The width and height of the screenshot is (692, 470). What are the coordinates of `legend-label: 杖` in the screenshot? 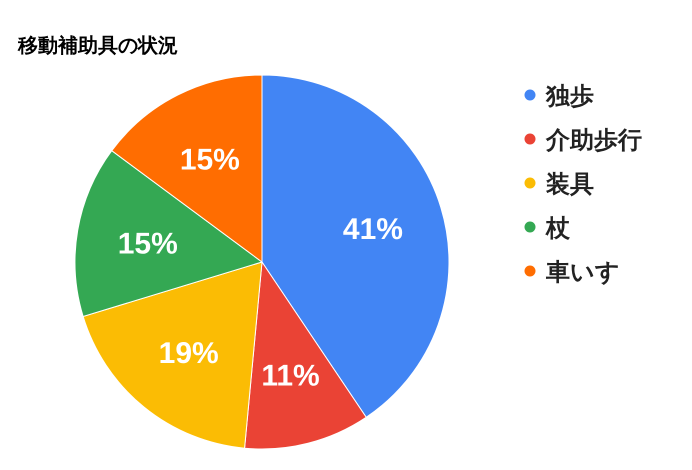 It's located at (558, 228).